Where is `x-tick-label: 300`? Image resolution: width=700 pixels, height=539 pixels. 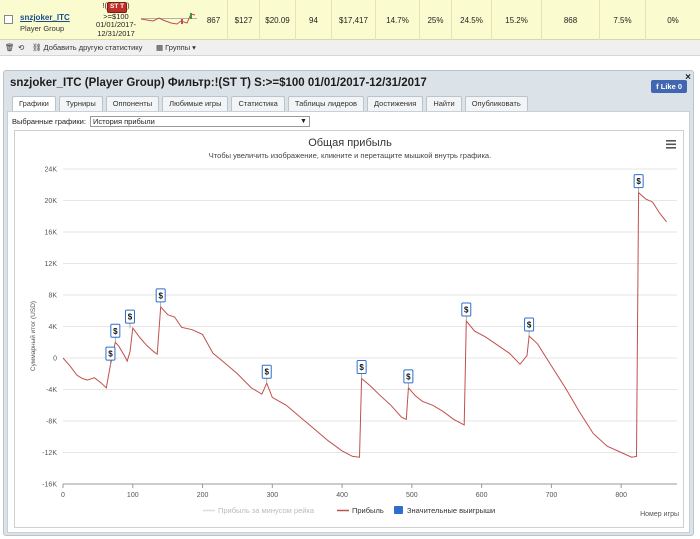 x-tick-label: 300 is located at coordinates (272, 495).